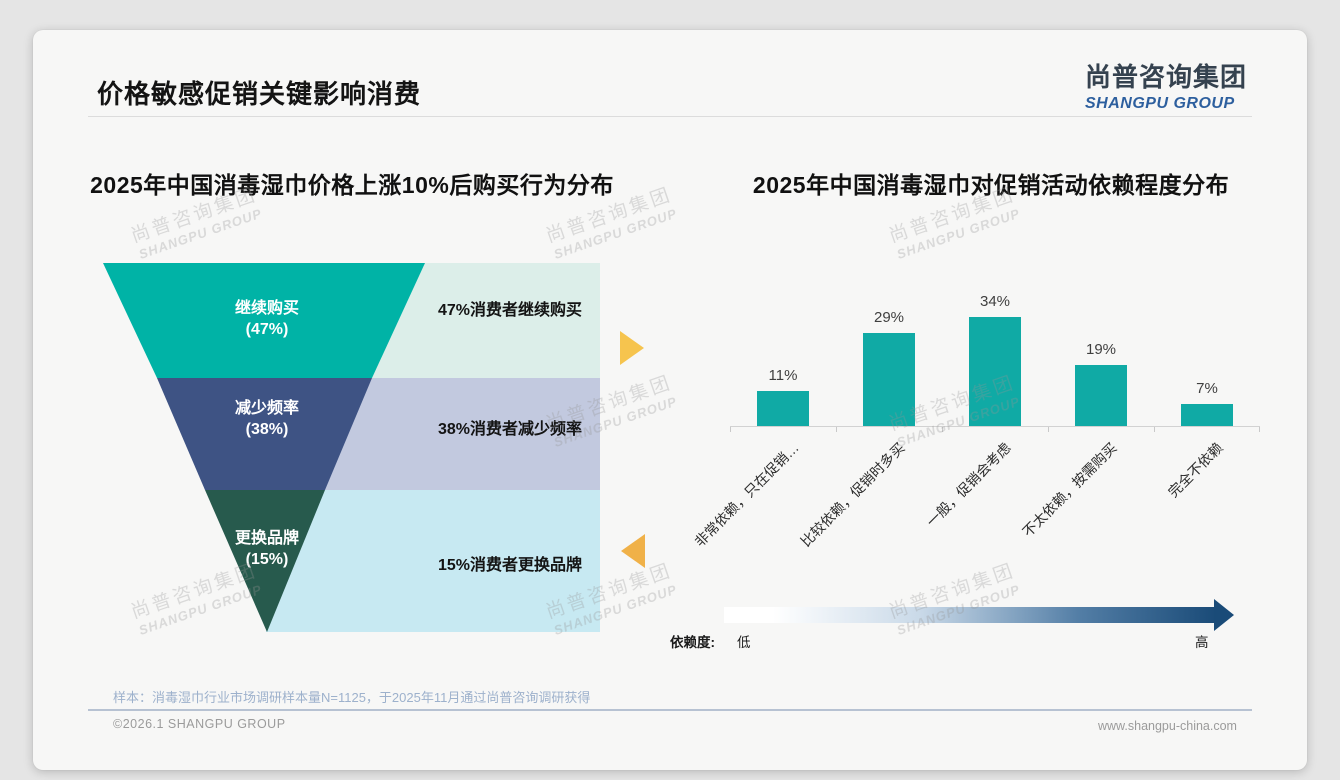 The height and width of the screenshot is (780, 1340). I want to click on bar-column-3: 34%, so click(995, 359).